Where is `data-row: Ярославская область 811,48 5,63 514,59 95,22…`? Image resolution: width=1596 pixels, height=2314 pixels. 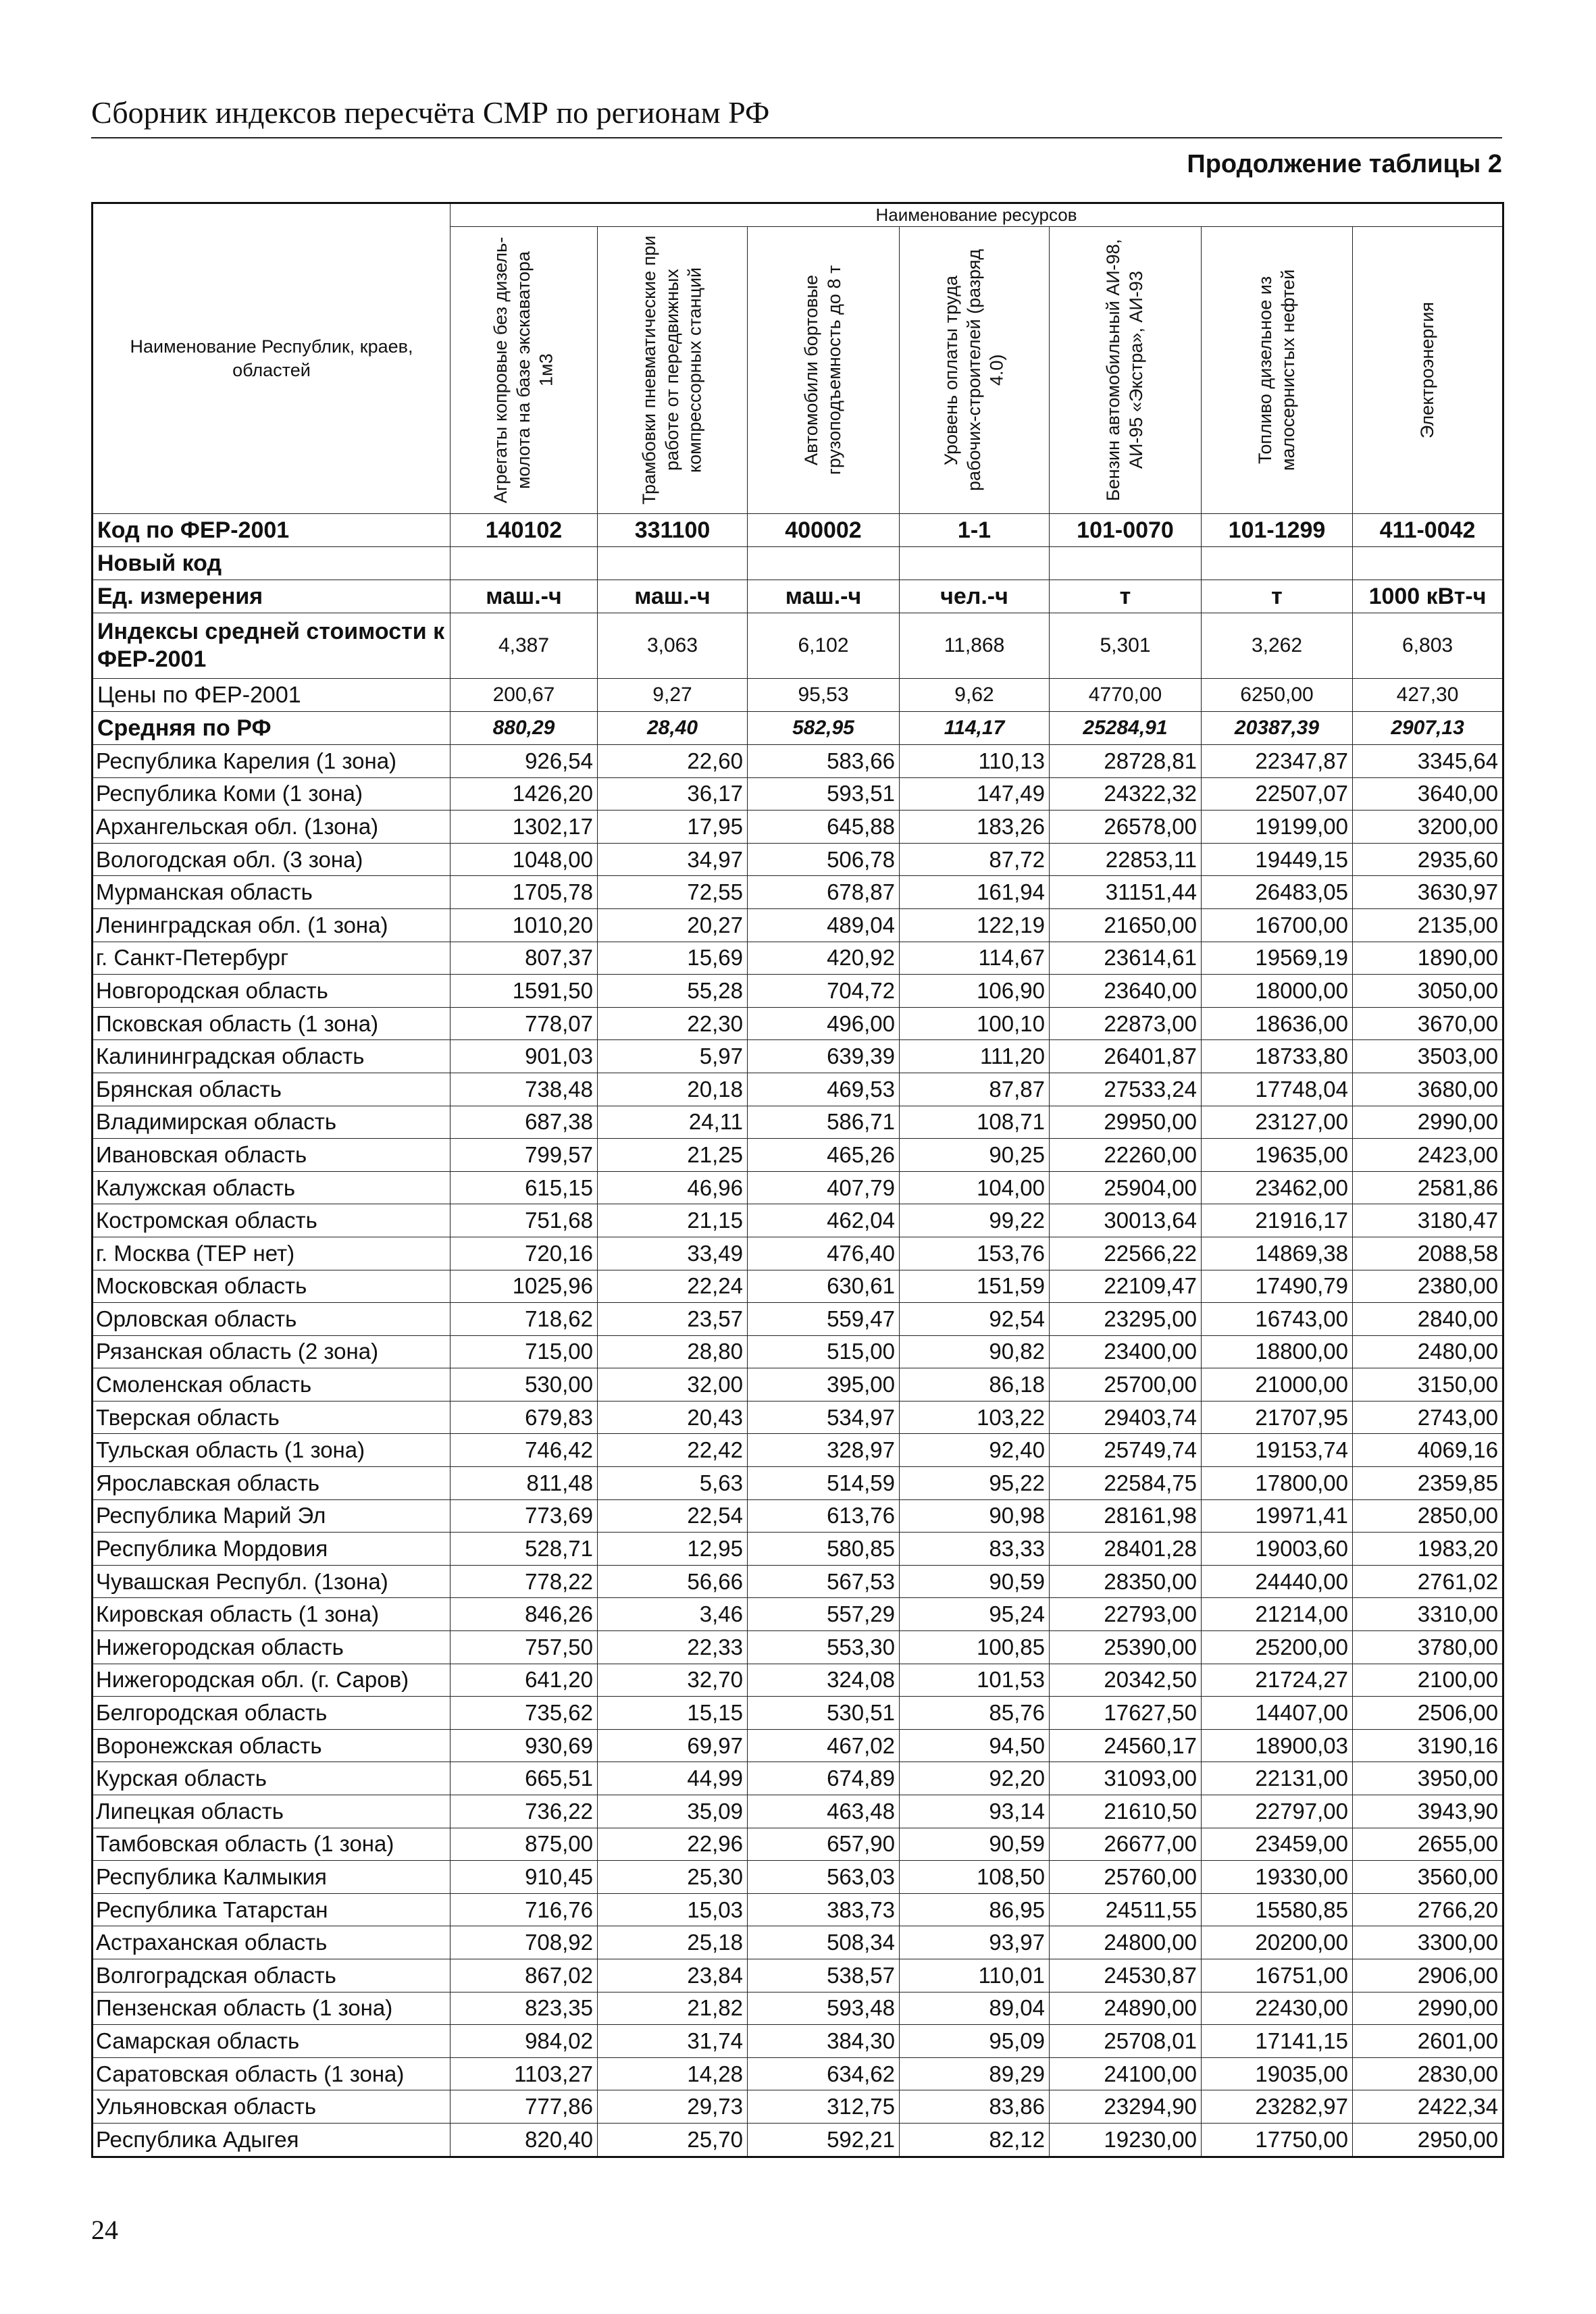 data-row: Ярославская область 811,48 5,63 514,59 95,22… is located at coordinates (798, 1483).